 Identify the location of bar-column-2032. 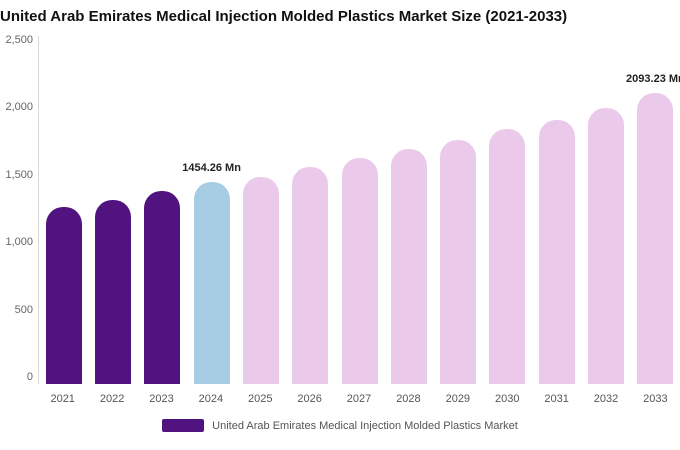
(605, 210).